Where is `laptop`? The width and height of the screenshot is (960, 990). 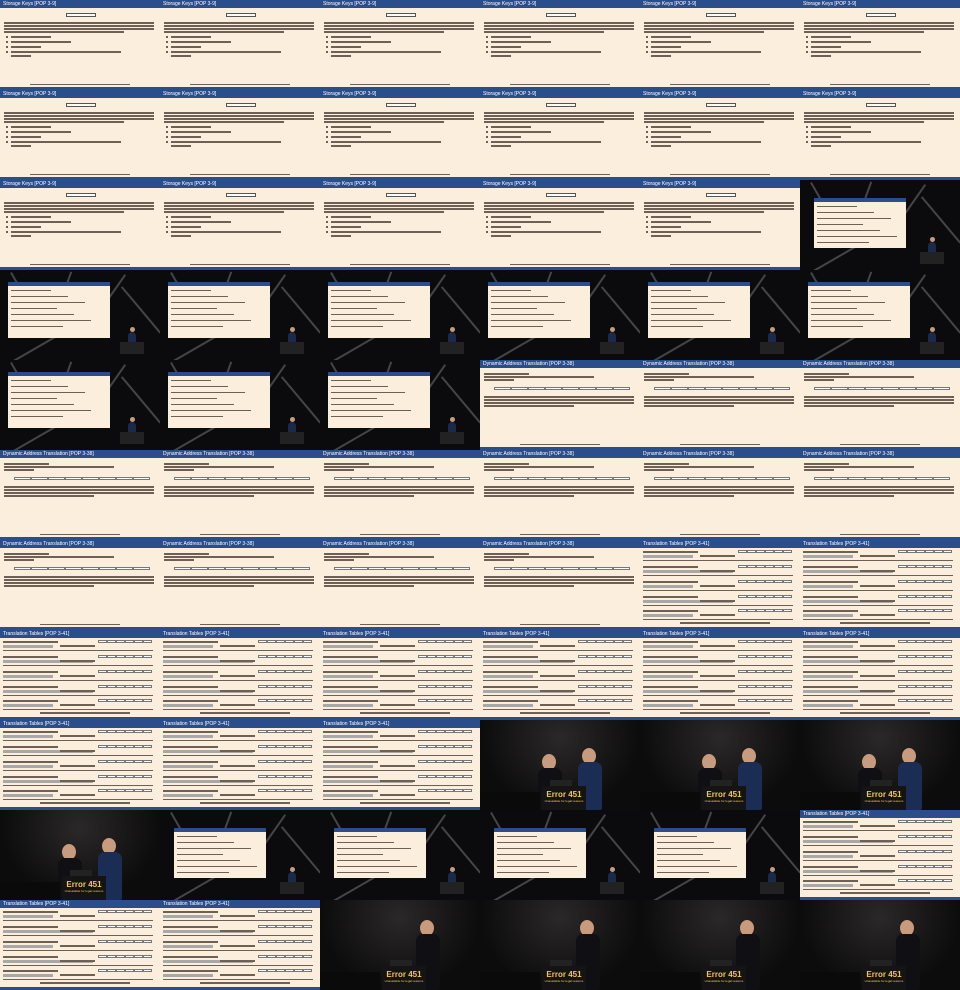
laptop is located at coordinates (401, 965).